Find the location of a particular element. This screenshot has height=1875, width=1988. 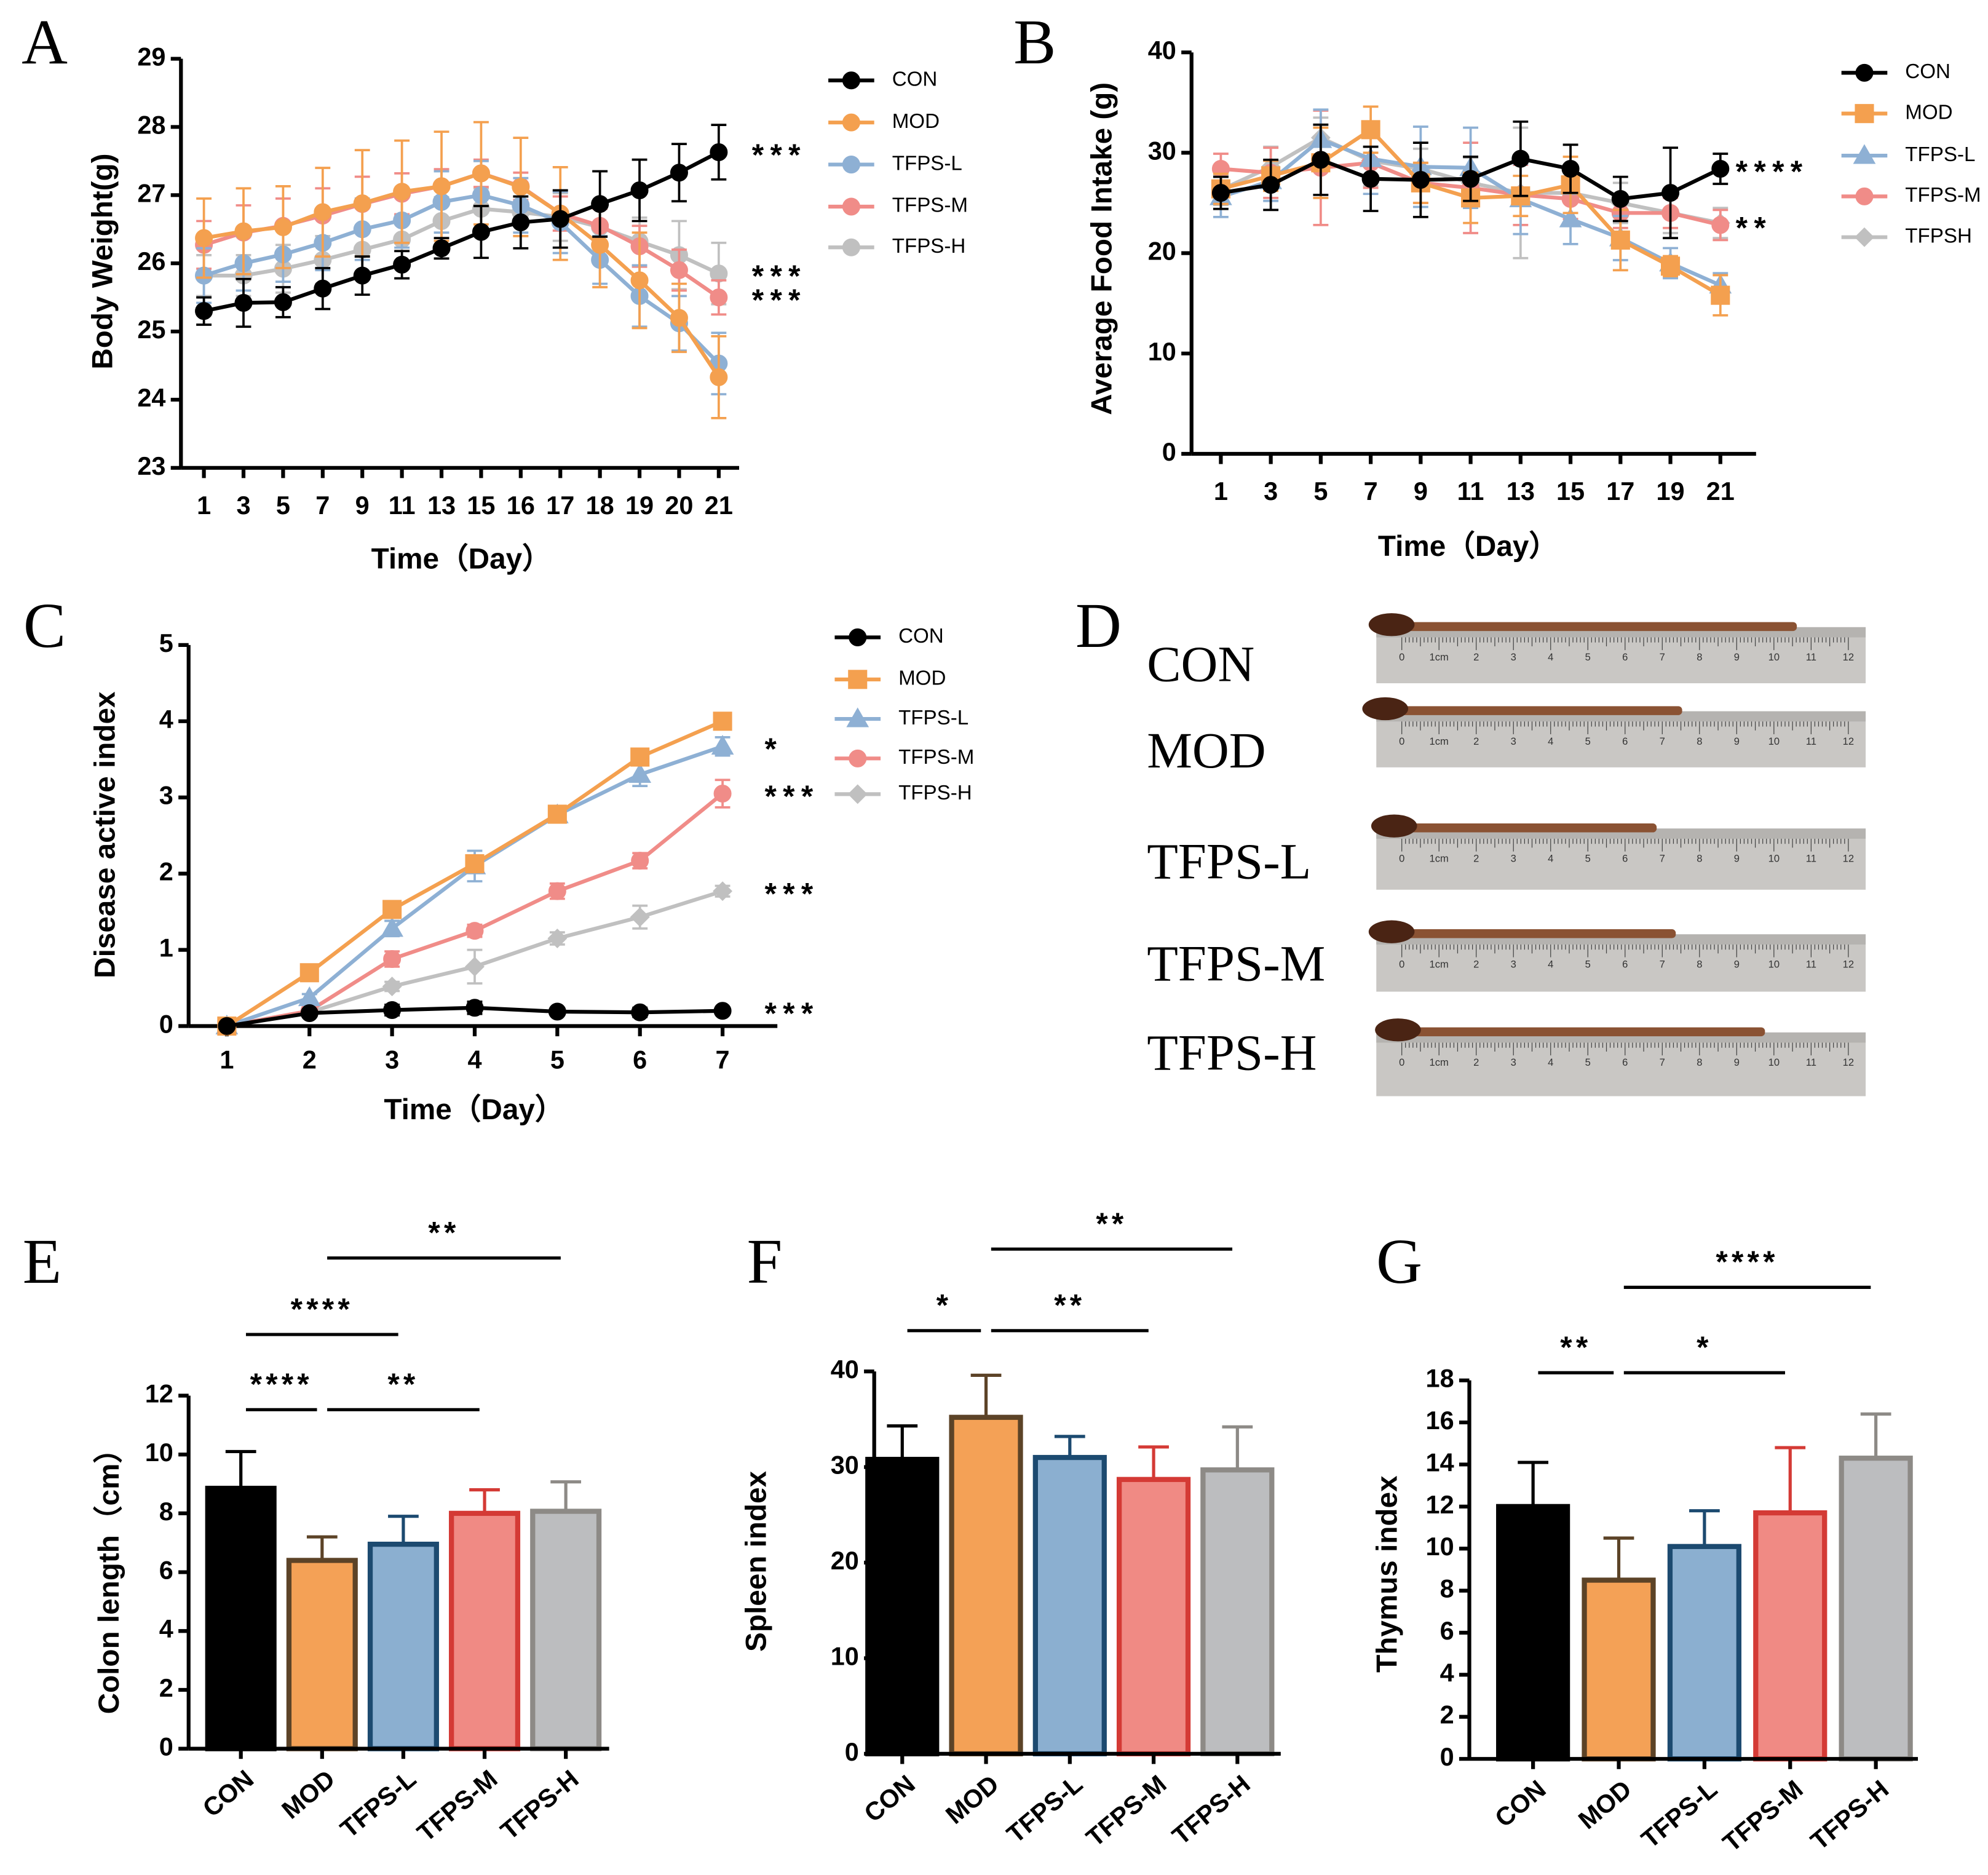

x-tick-label: 4 is located at coordinates (474, 1059).